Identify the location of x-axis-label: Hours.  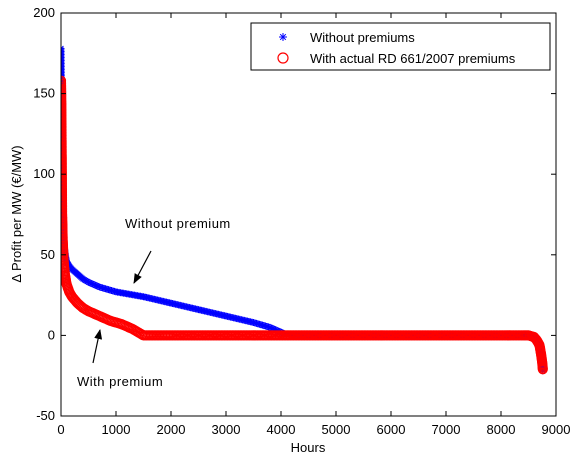
(308, 447).